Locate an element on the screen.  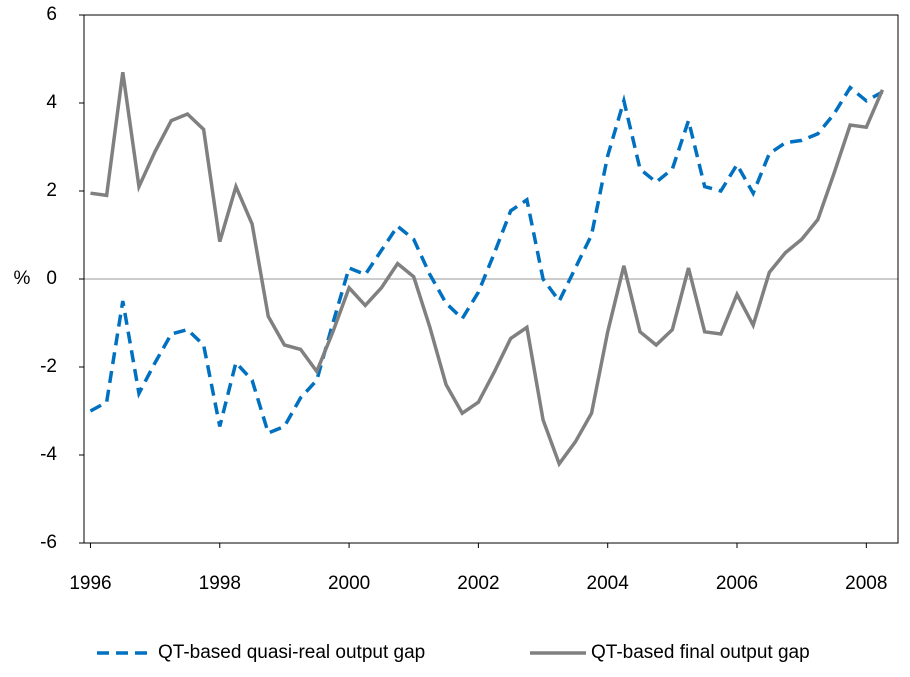
y-tick-label: -2 is located at coordinates (48, 366).